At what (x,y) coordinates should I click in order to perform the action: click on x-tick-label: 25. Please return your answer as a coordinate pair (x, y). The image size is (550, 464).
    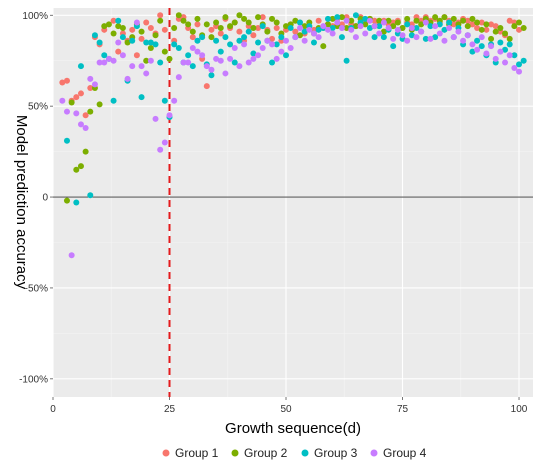
    Looking at the image, I should click on (170, 409).